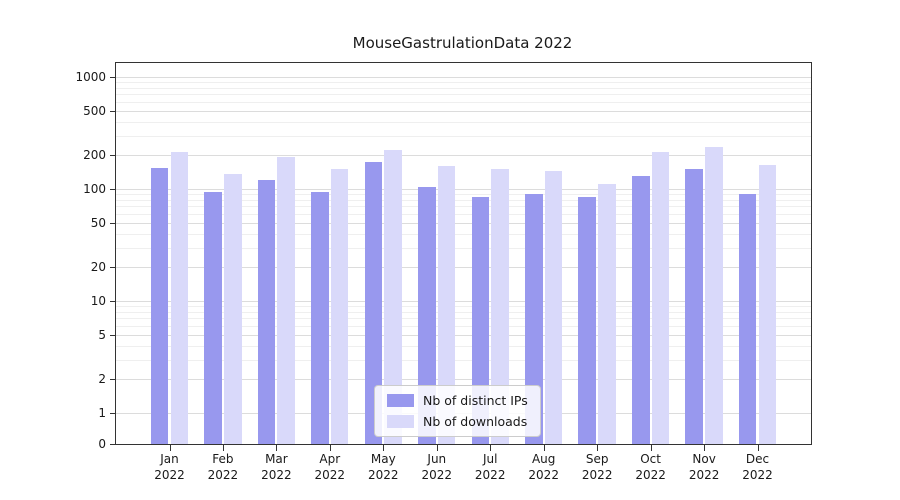  I want to click on bar-distinct-ips-nov, so click(694, 306).